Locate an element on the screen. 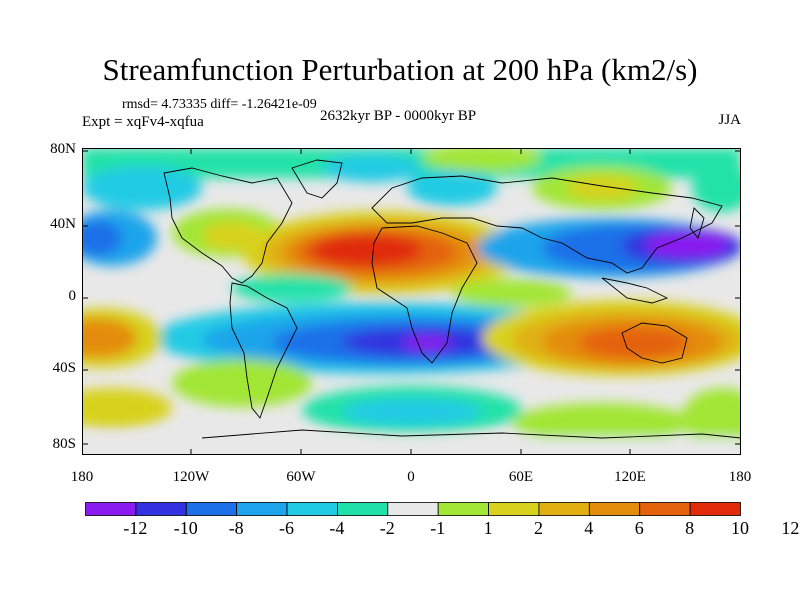 The image size is (800, 600). lon-label-180e: 180 is located at coordinates (740, 477).